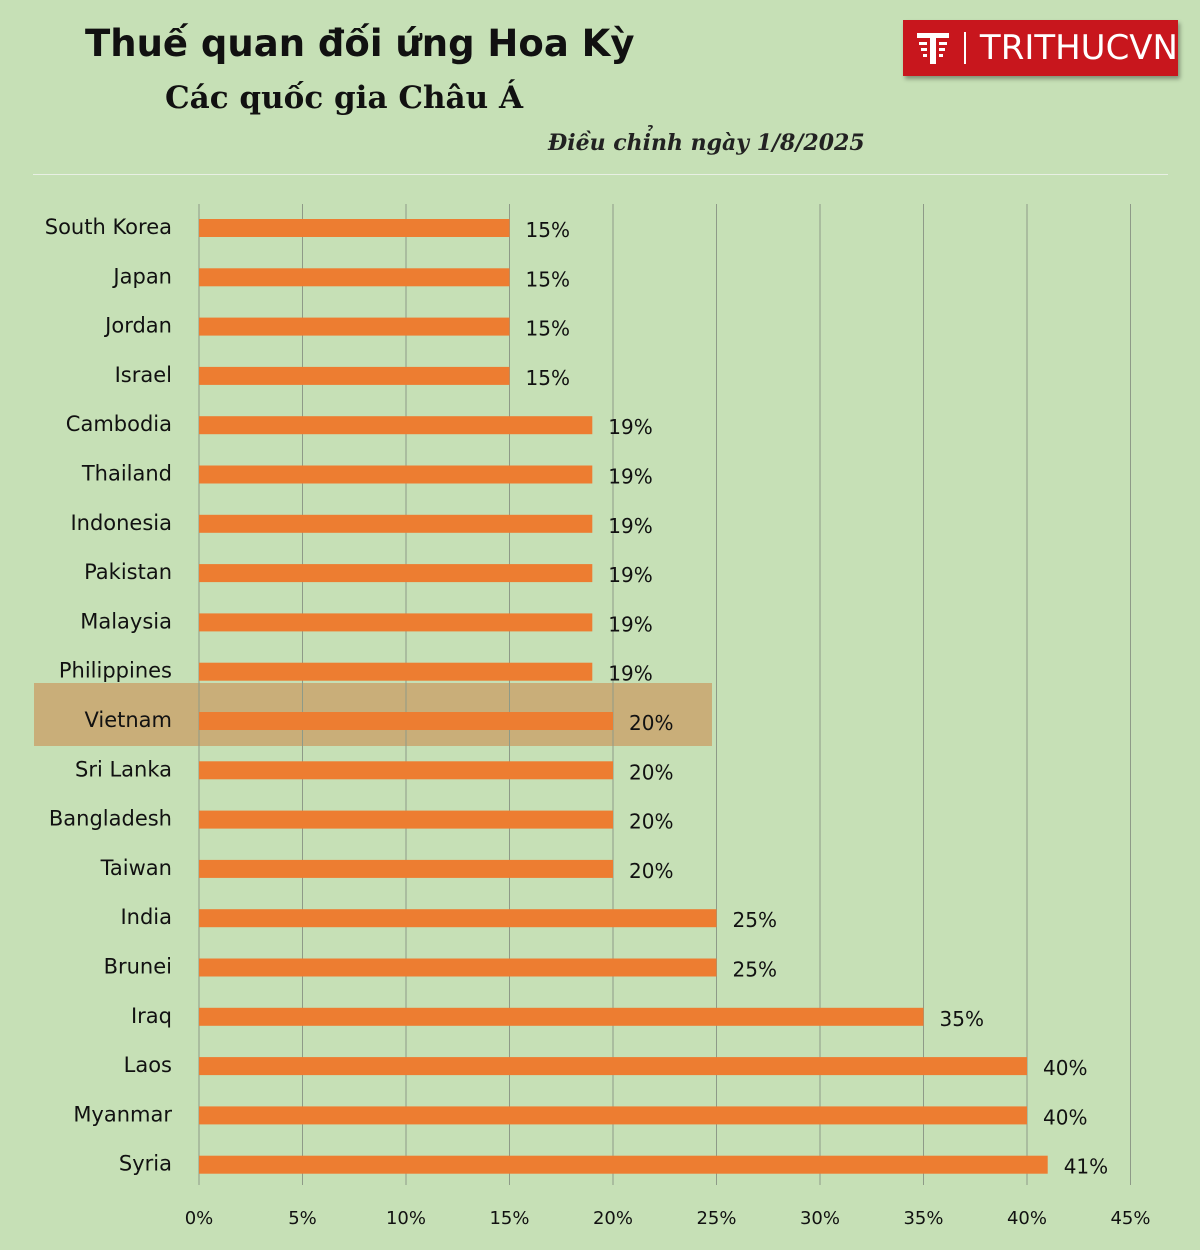  Describe the element at coordinates (146, 917) in the screenshot. I see `category-label: India` at that location.